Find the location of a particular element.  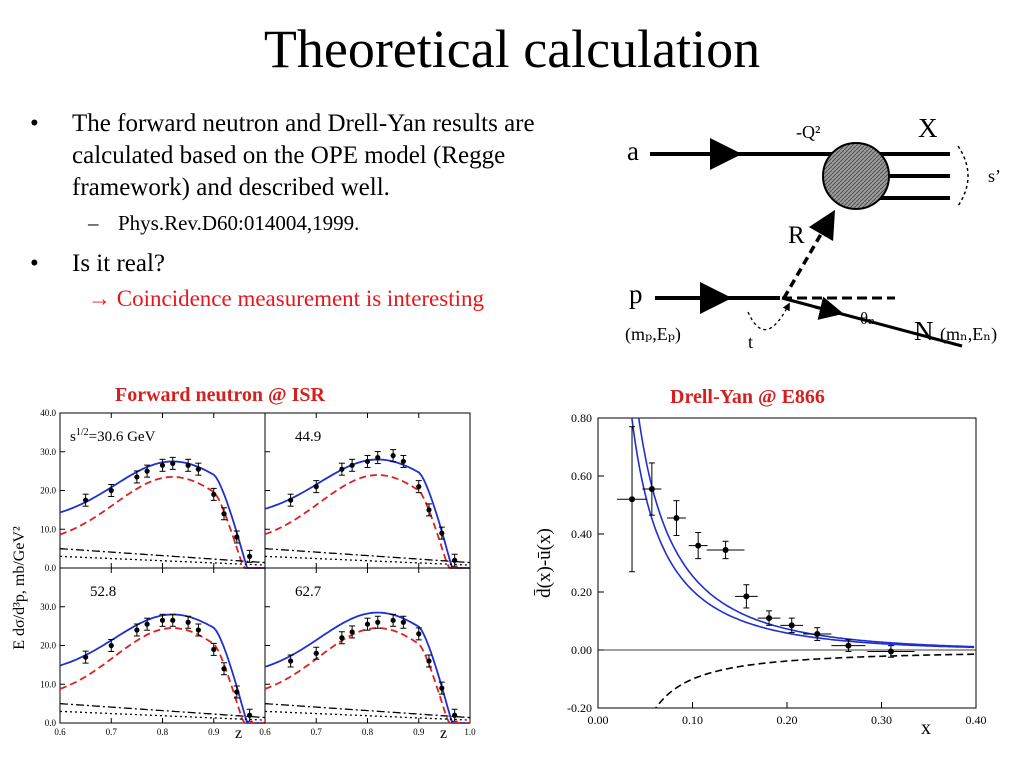

dy-x-tick-label: 0.20 is located at coordinates (787, 720).